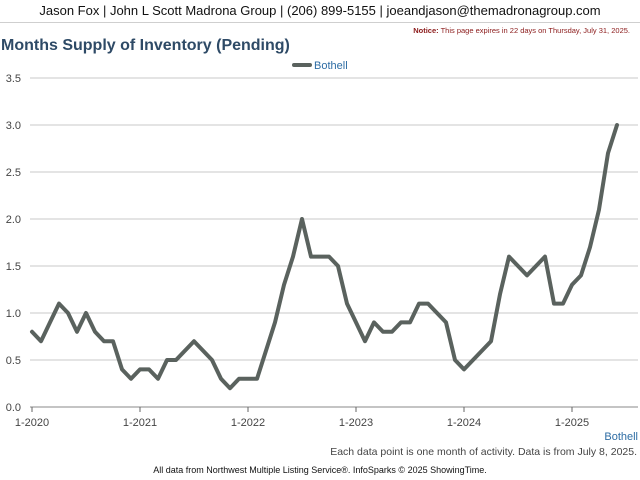 This screenshot has height=480, width=640. Describe the element at coordinates (356, 423) in the screenshot. I see `x-tick-label: 1-2023` at that location.